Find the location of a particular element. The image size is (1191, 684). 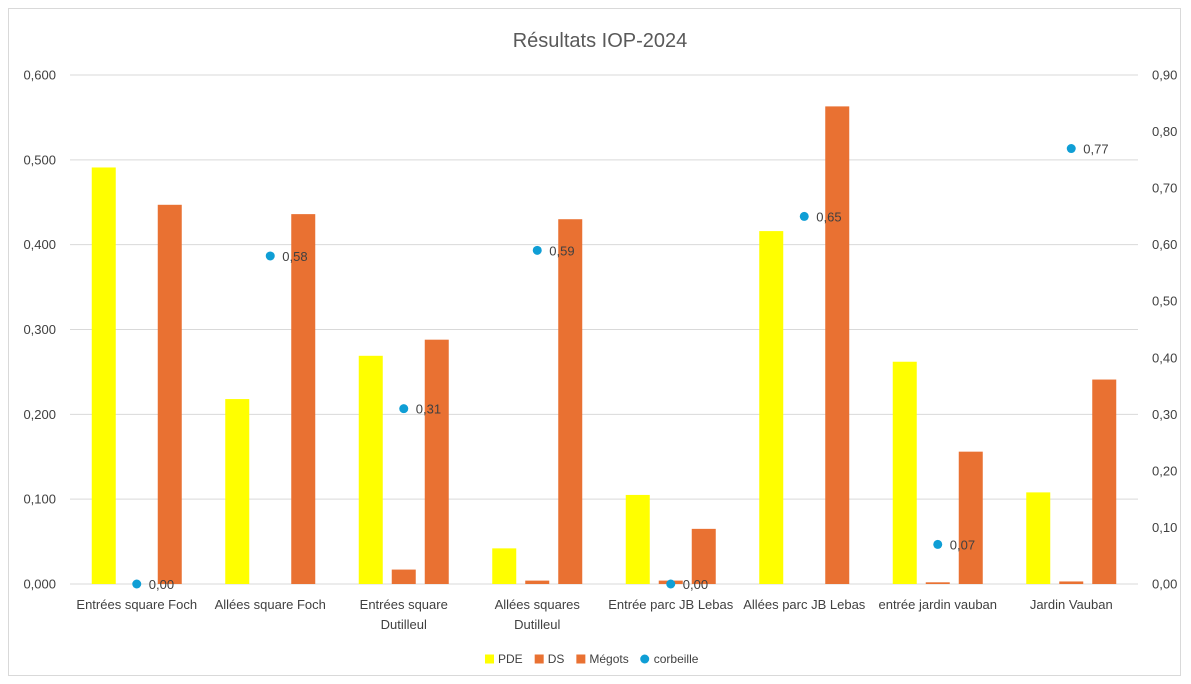

right-tick-label: 0,00 is located at coordinates (1164, 584).